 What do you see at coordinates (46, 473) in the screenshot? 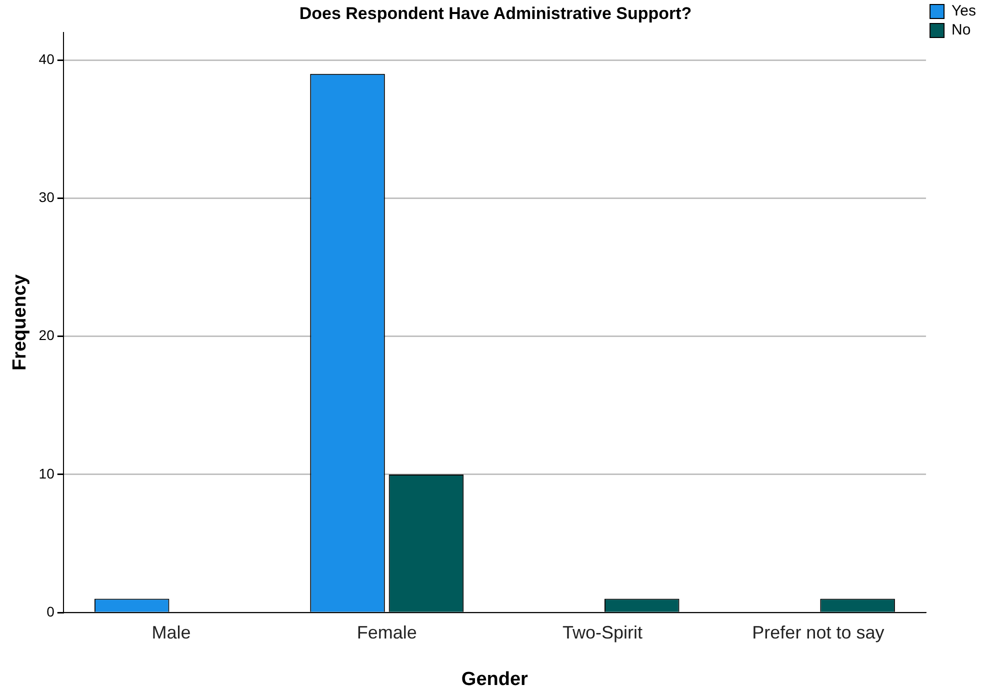
I see `y-tick-label: 10` at bounding box center [46, 473].